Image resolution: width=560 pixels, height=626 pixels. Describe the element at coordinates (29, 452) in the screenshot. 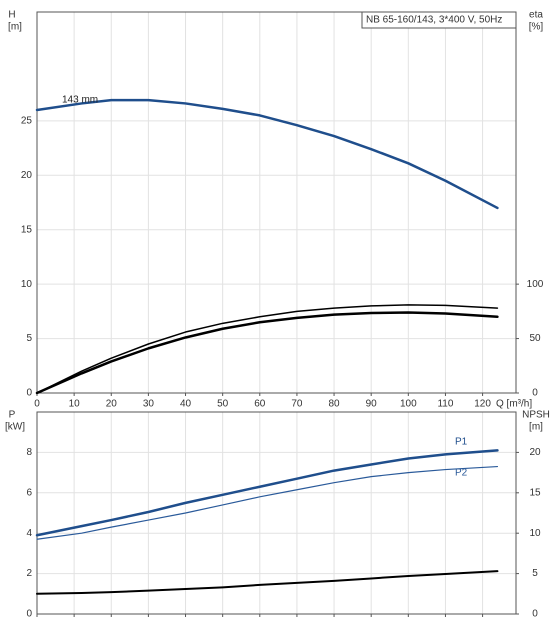

I see `y-tick-label: 8` at that location.